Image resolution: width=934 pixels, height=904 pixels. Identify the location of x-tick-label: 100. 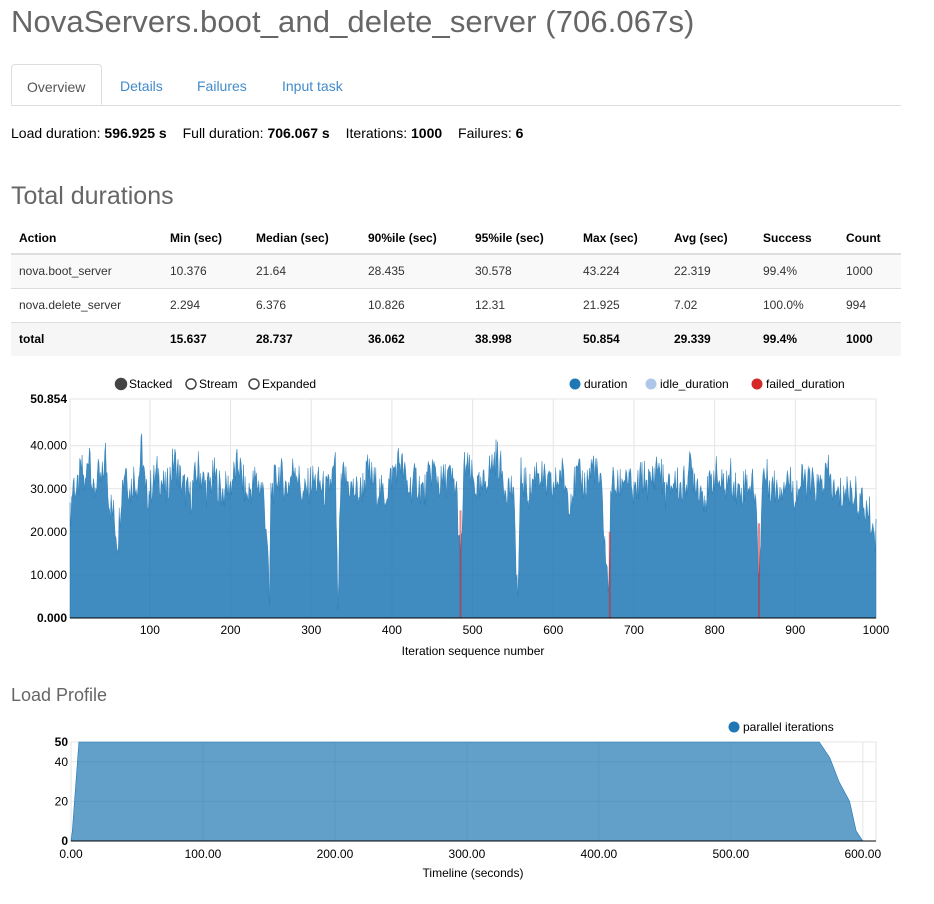
(150, 630).